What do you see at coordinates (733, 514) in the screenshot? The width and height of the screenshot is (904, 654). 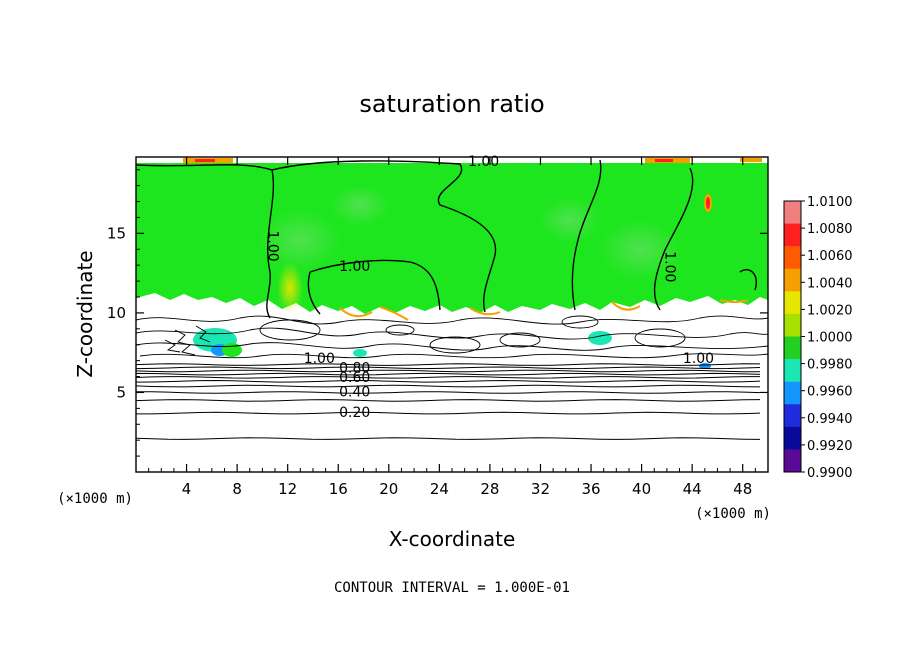 I see `x-unit-right: (×1000 m)` at bounding box center [733, 514].